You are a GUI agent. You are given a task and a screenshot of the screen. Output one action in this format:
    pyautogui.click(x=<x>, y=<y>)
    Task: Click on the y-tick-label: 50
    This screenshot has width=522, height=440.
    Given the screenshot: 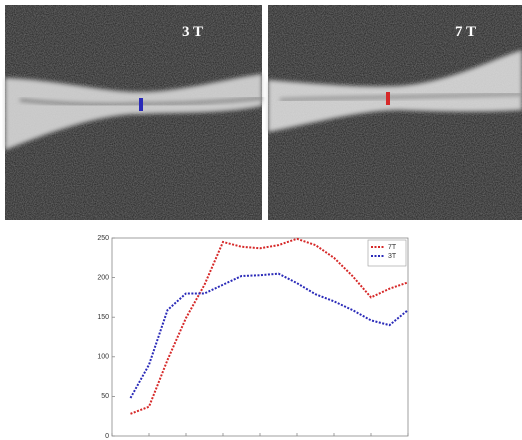 What is the action you would take?
    pyautogui.click(x=105, y=396)
    